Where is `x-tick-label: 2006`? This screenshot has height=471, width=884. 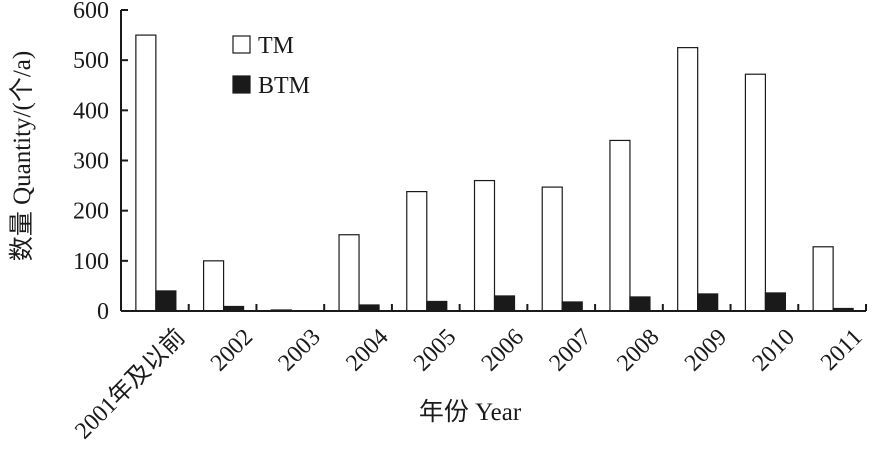
x-tick-label: 2006 is located at coordinates (503, 350).